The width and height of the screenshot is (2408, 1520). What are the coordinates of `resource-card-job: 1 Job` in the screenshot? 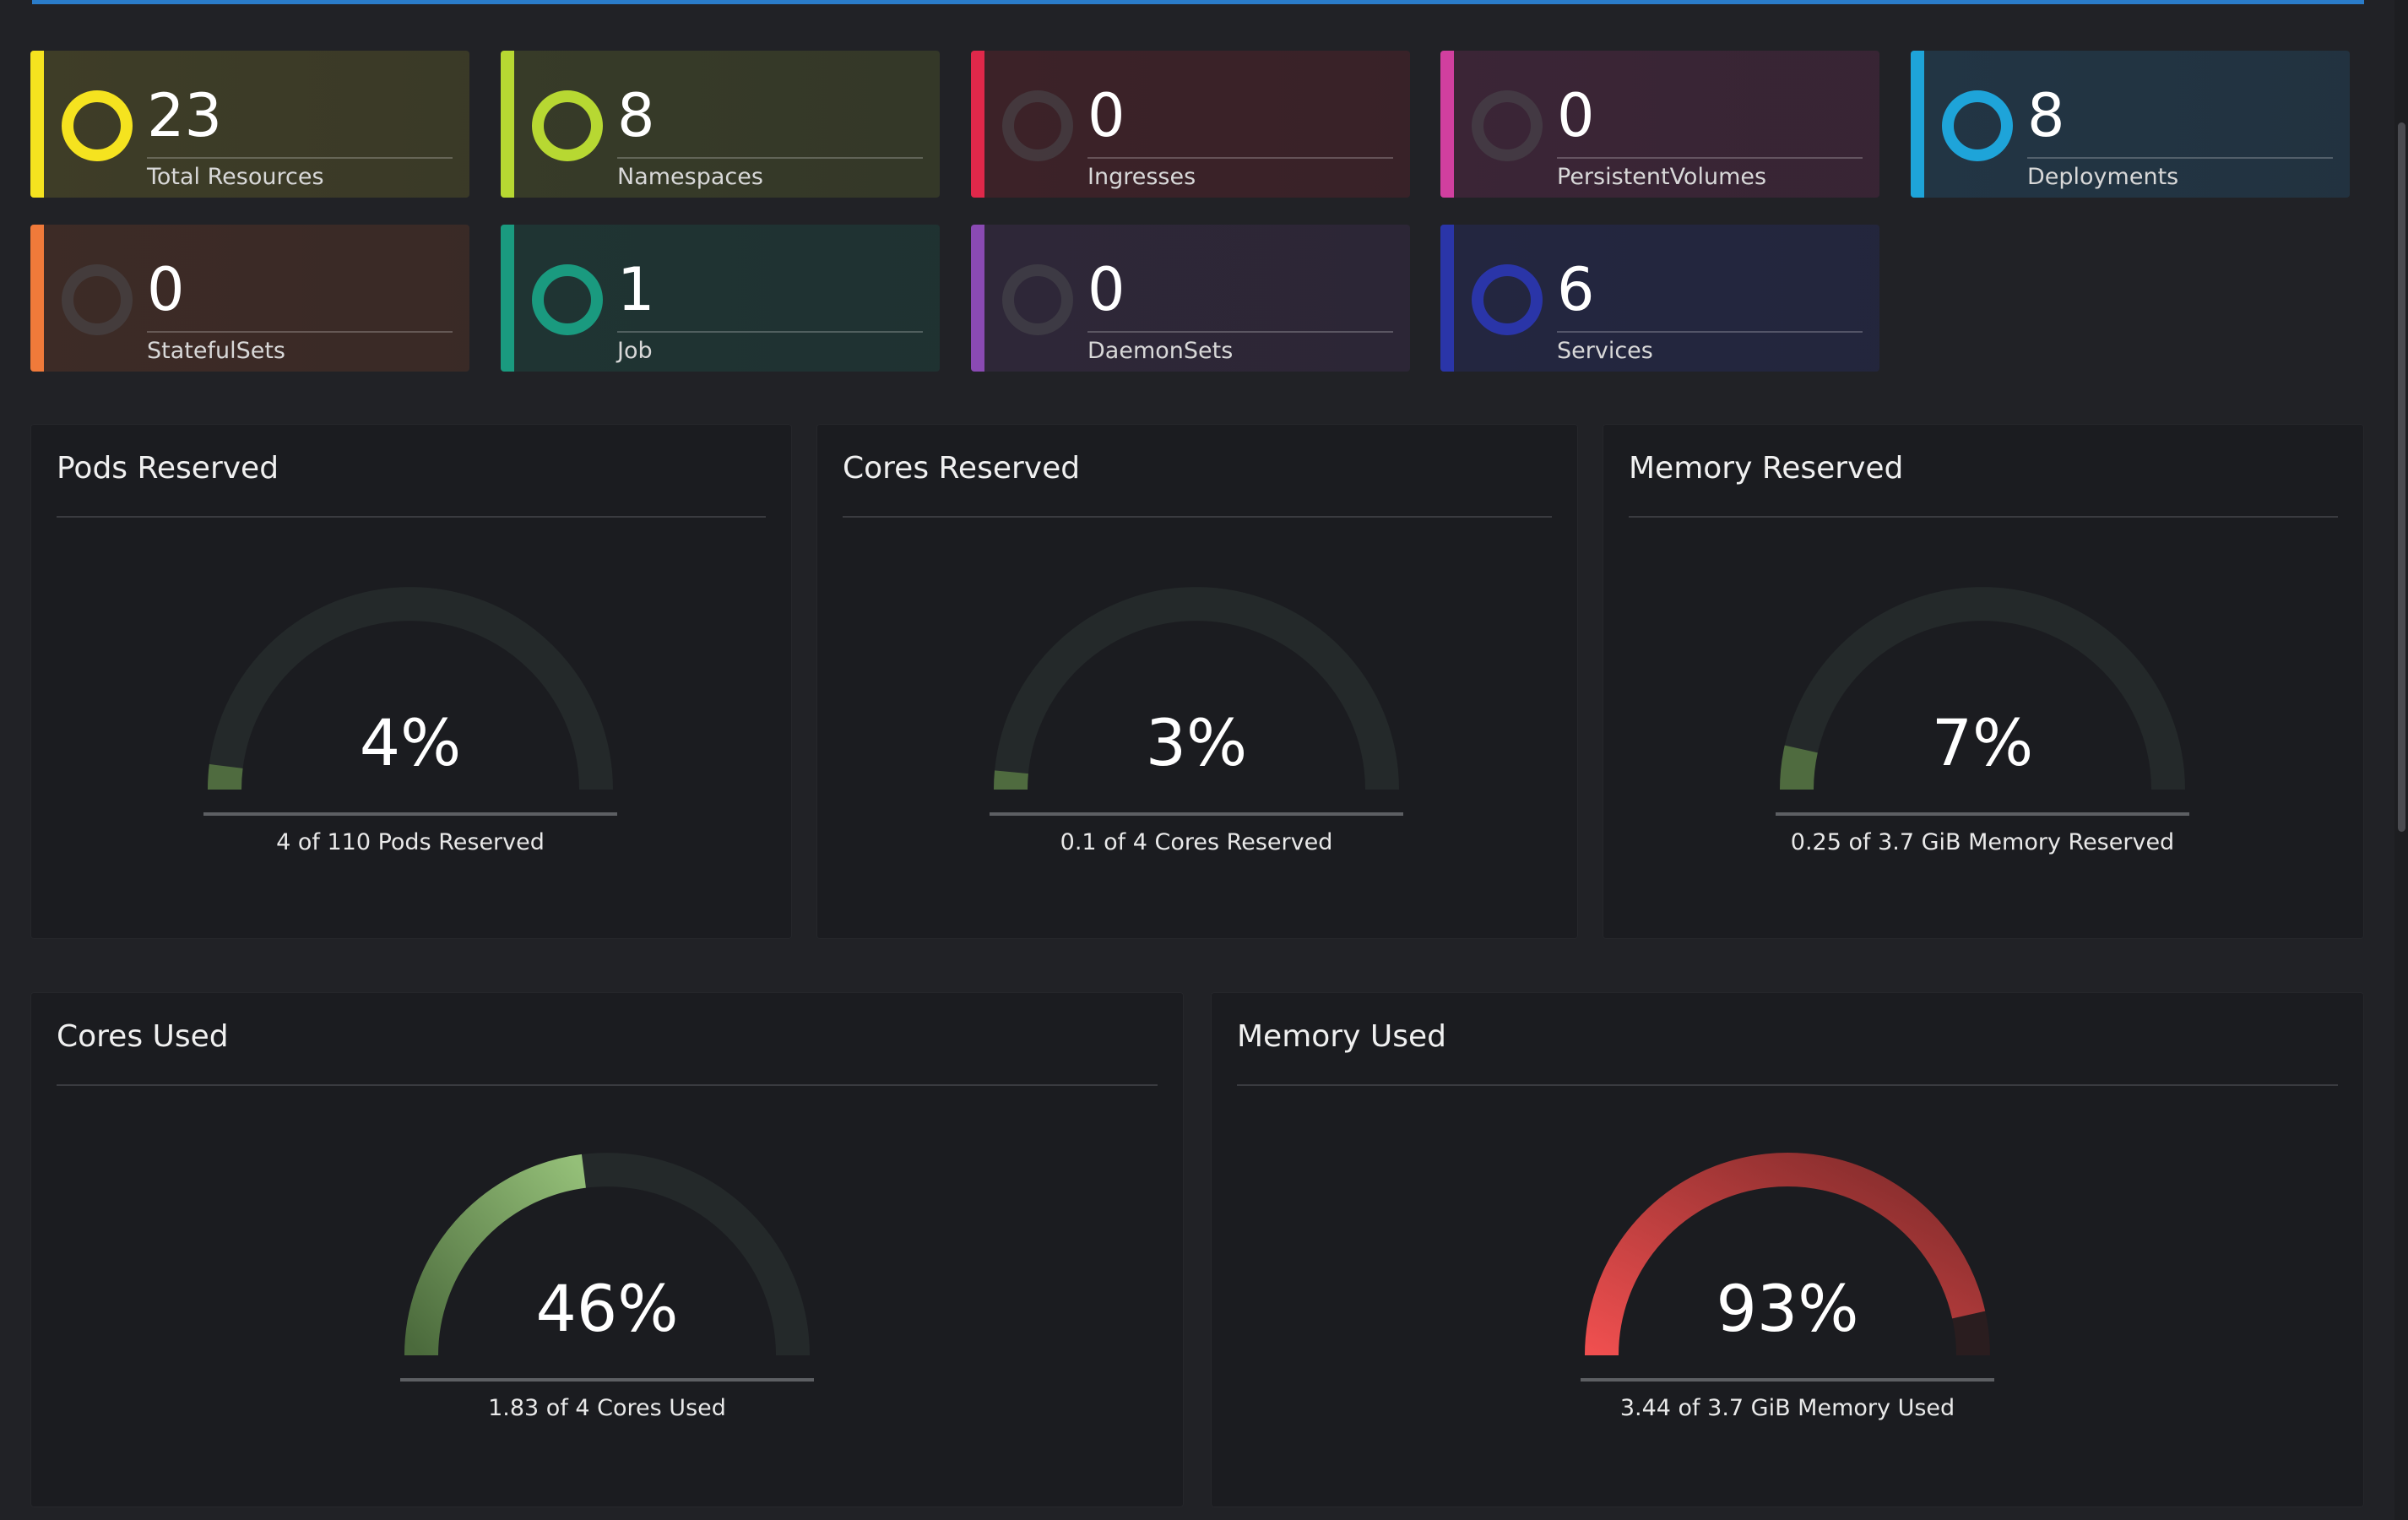 It's located at (720, 298).